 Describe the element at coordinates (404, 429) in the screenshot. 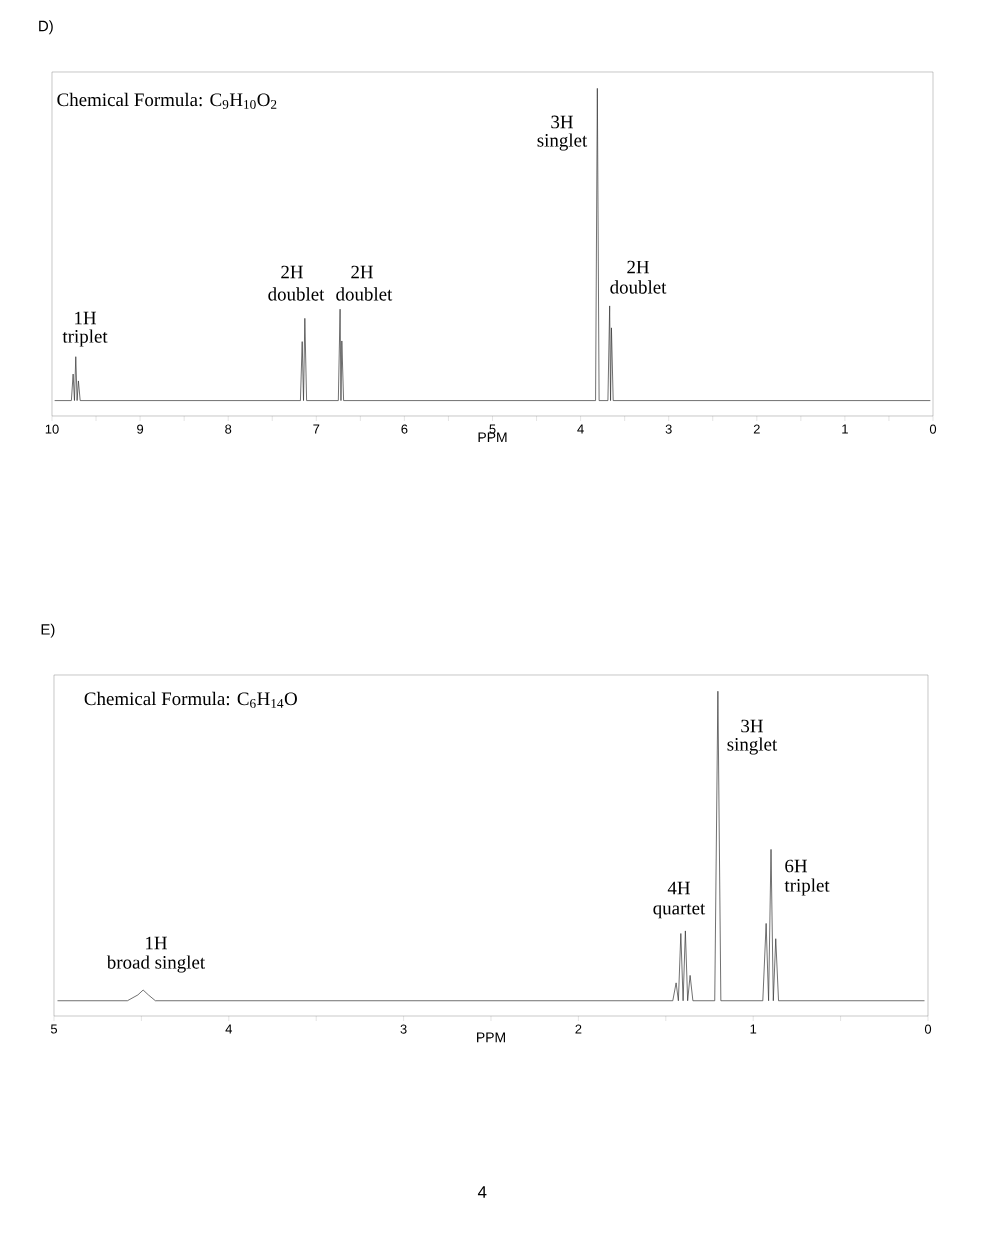

I see `x-tick-label: 6` at that location.